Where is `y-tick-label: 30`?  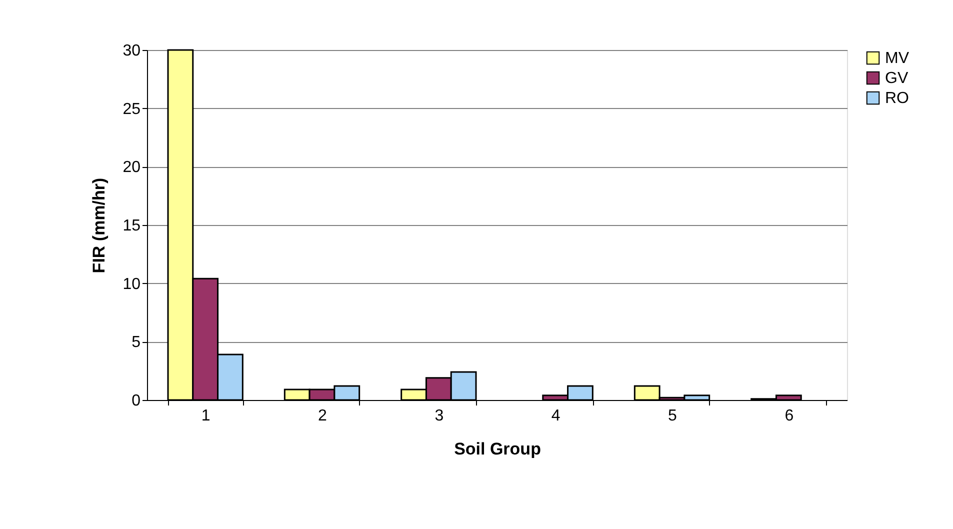
y-tick-label: 30 is located at coordinates (131, 51).